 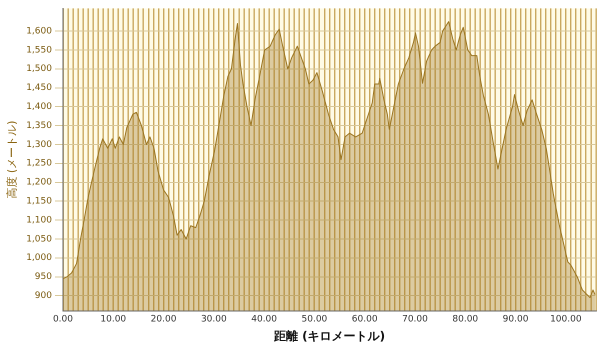 What do you see at coordinates (39, 69) in the screenshot?
I see `y-tick-label: 1,500` at bounding box center [39, 69].